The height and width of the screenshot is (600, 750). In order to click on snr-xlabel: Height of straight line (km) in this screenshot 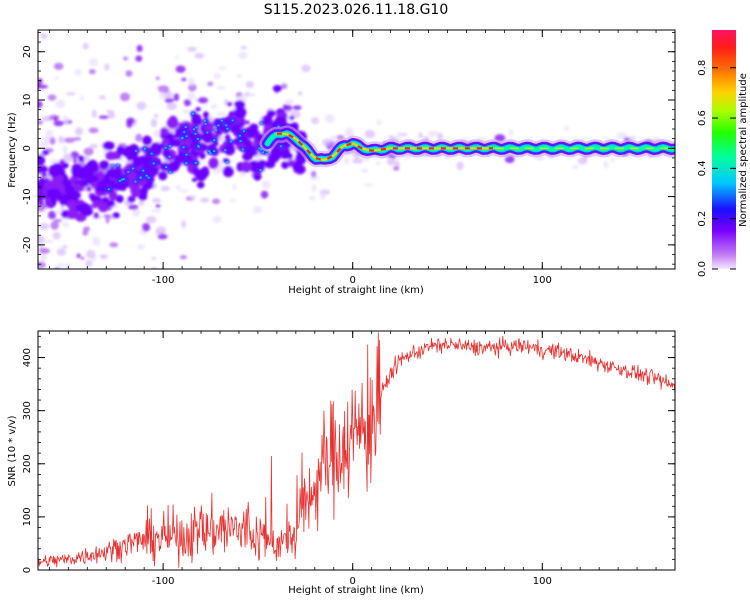, I will do `click(356, 590)`.